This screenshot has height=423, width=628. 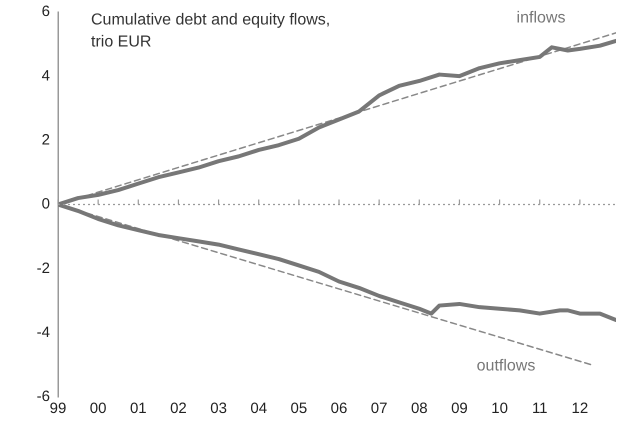 What do you see at coordinates (499, 409) in the screenshot?
I see `x-tick-label: 10` at bounding box center [499, 409].